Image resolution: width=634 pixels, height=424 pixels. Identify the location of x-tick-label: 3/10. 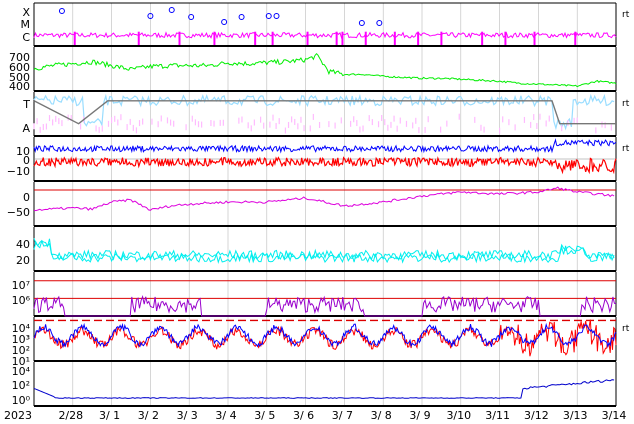
(458, 415).